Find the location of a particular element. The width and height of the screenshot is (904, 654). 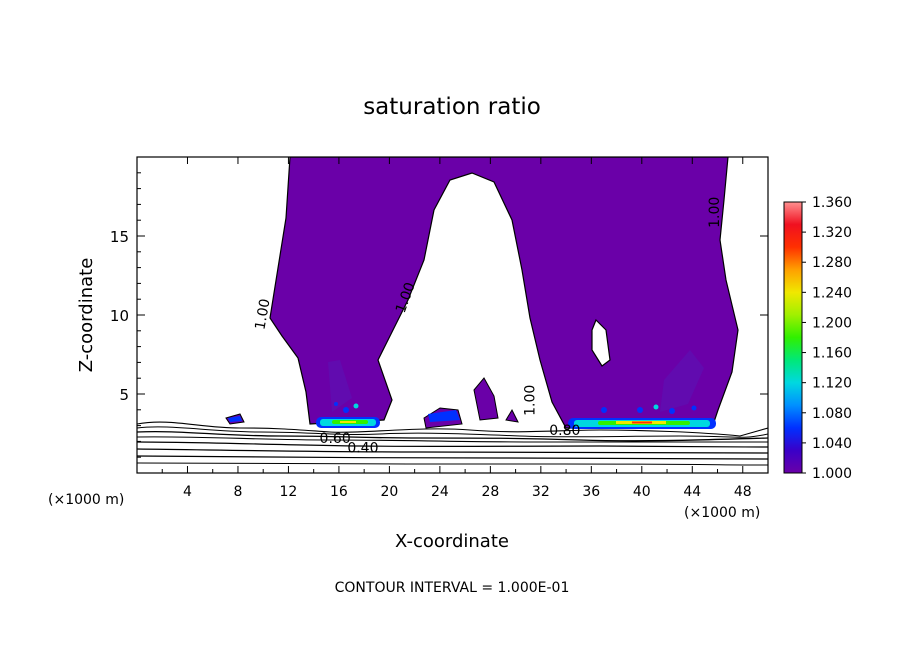

x-tick-label: 32 is located at coordinates (541, 492).